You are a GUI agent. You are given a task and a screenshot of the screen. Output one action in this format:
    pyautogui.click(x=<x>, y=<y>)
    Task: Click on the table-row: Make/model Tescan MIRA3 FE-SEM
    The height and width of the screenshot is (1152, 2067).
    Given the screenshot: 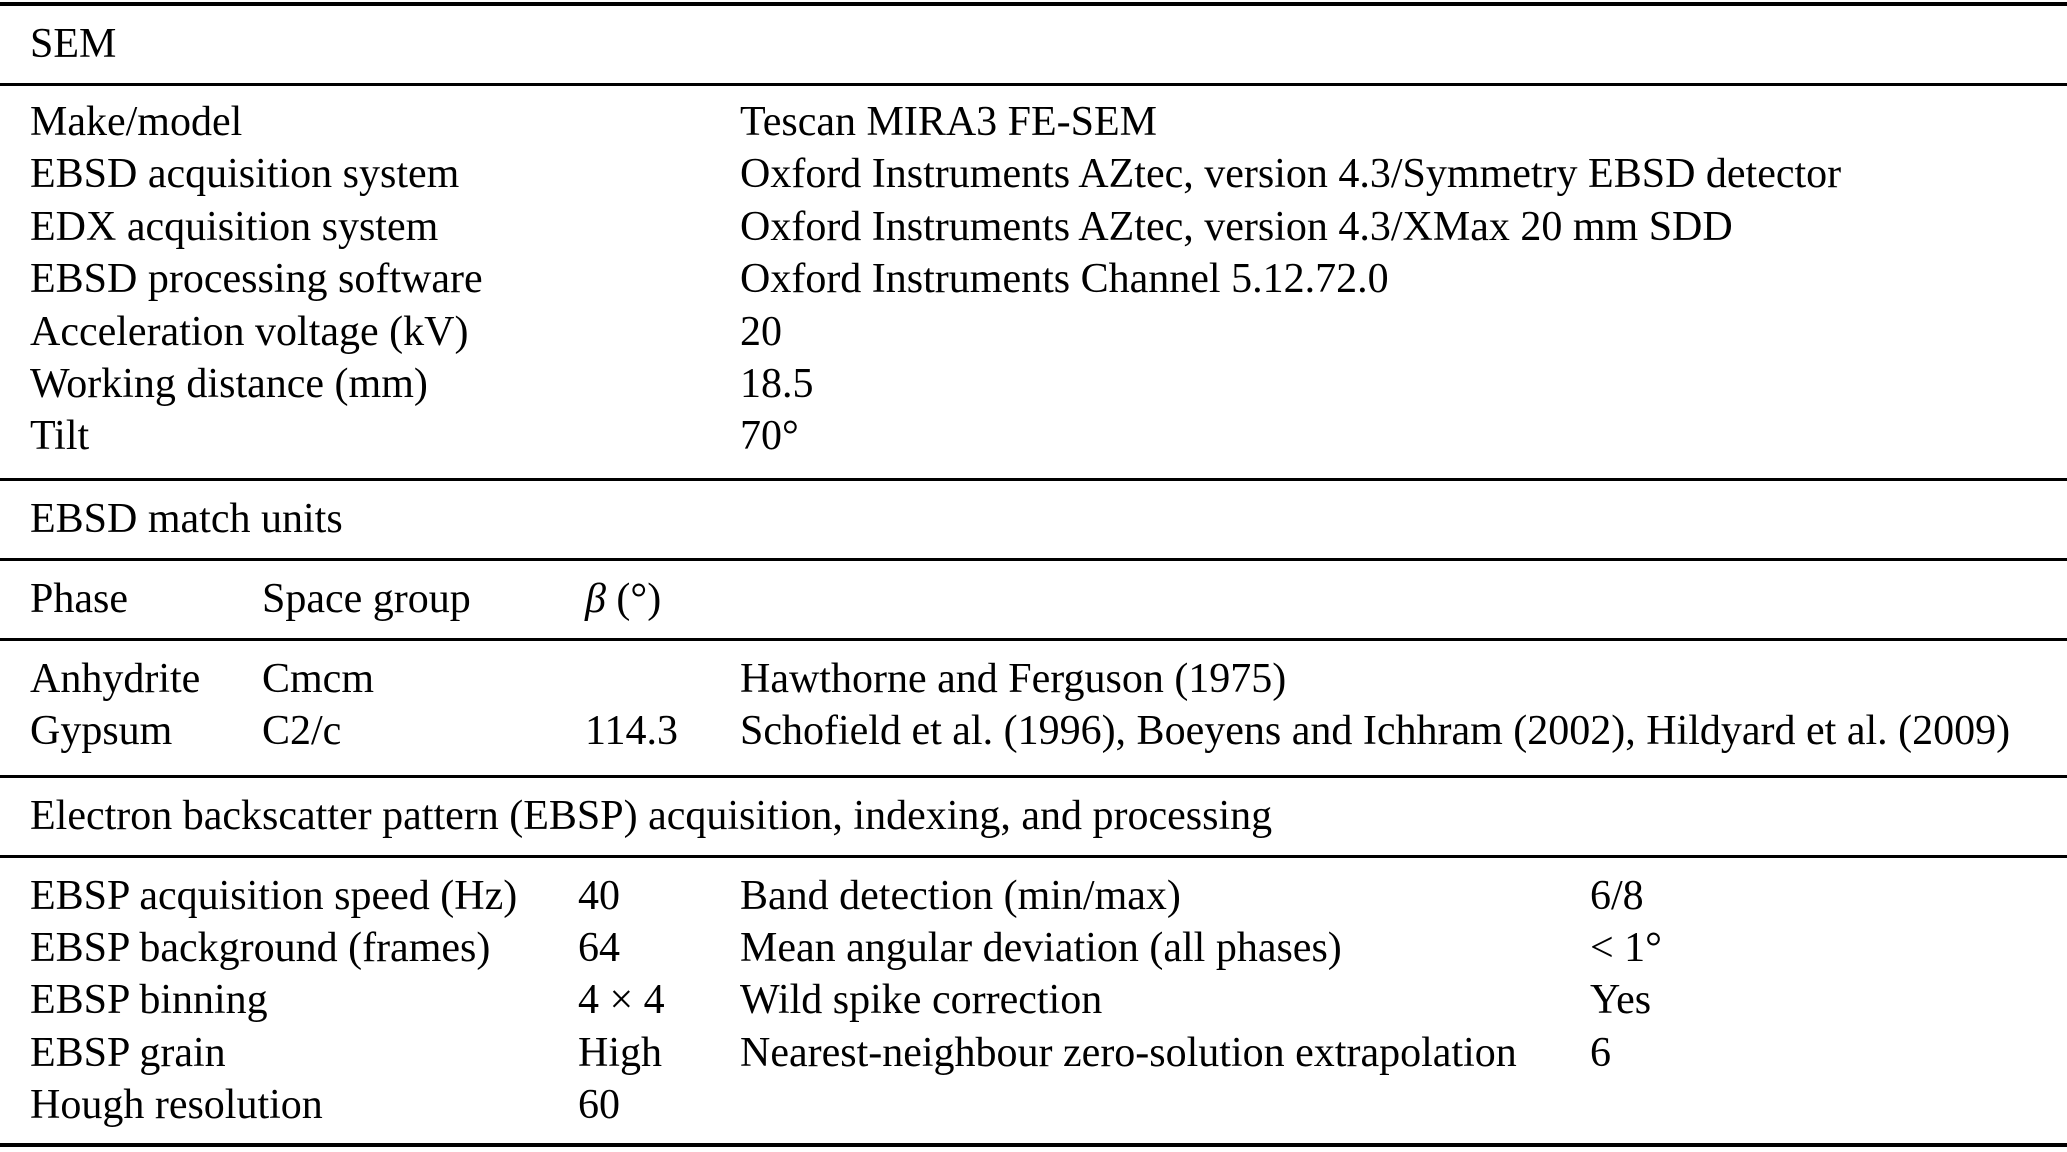 What is the action you would take?
    pyautogui.click(x=1033, y=122)
    